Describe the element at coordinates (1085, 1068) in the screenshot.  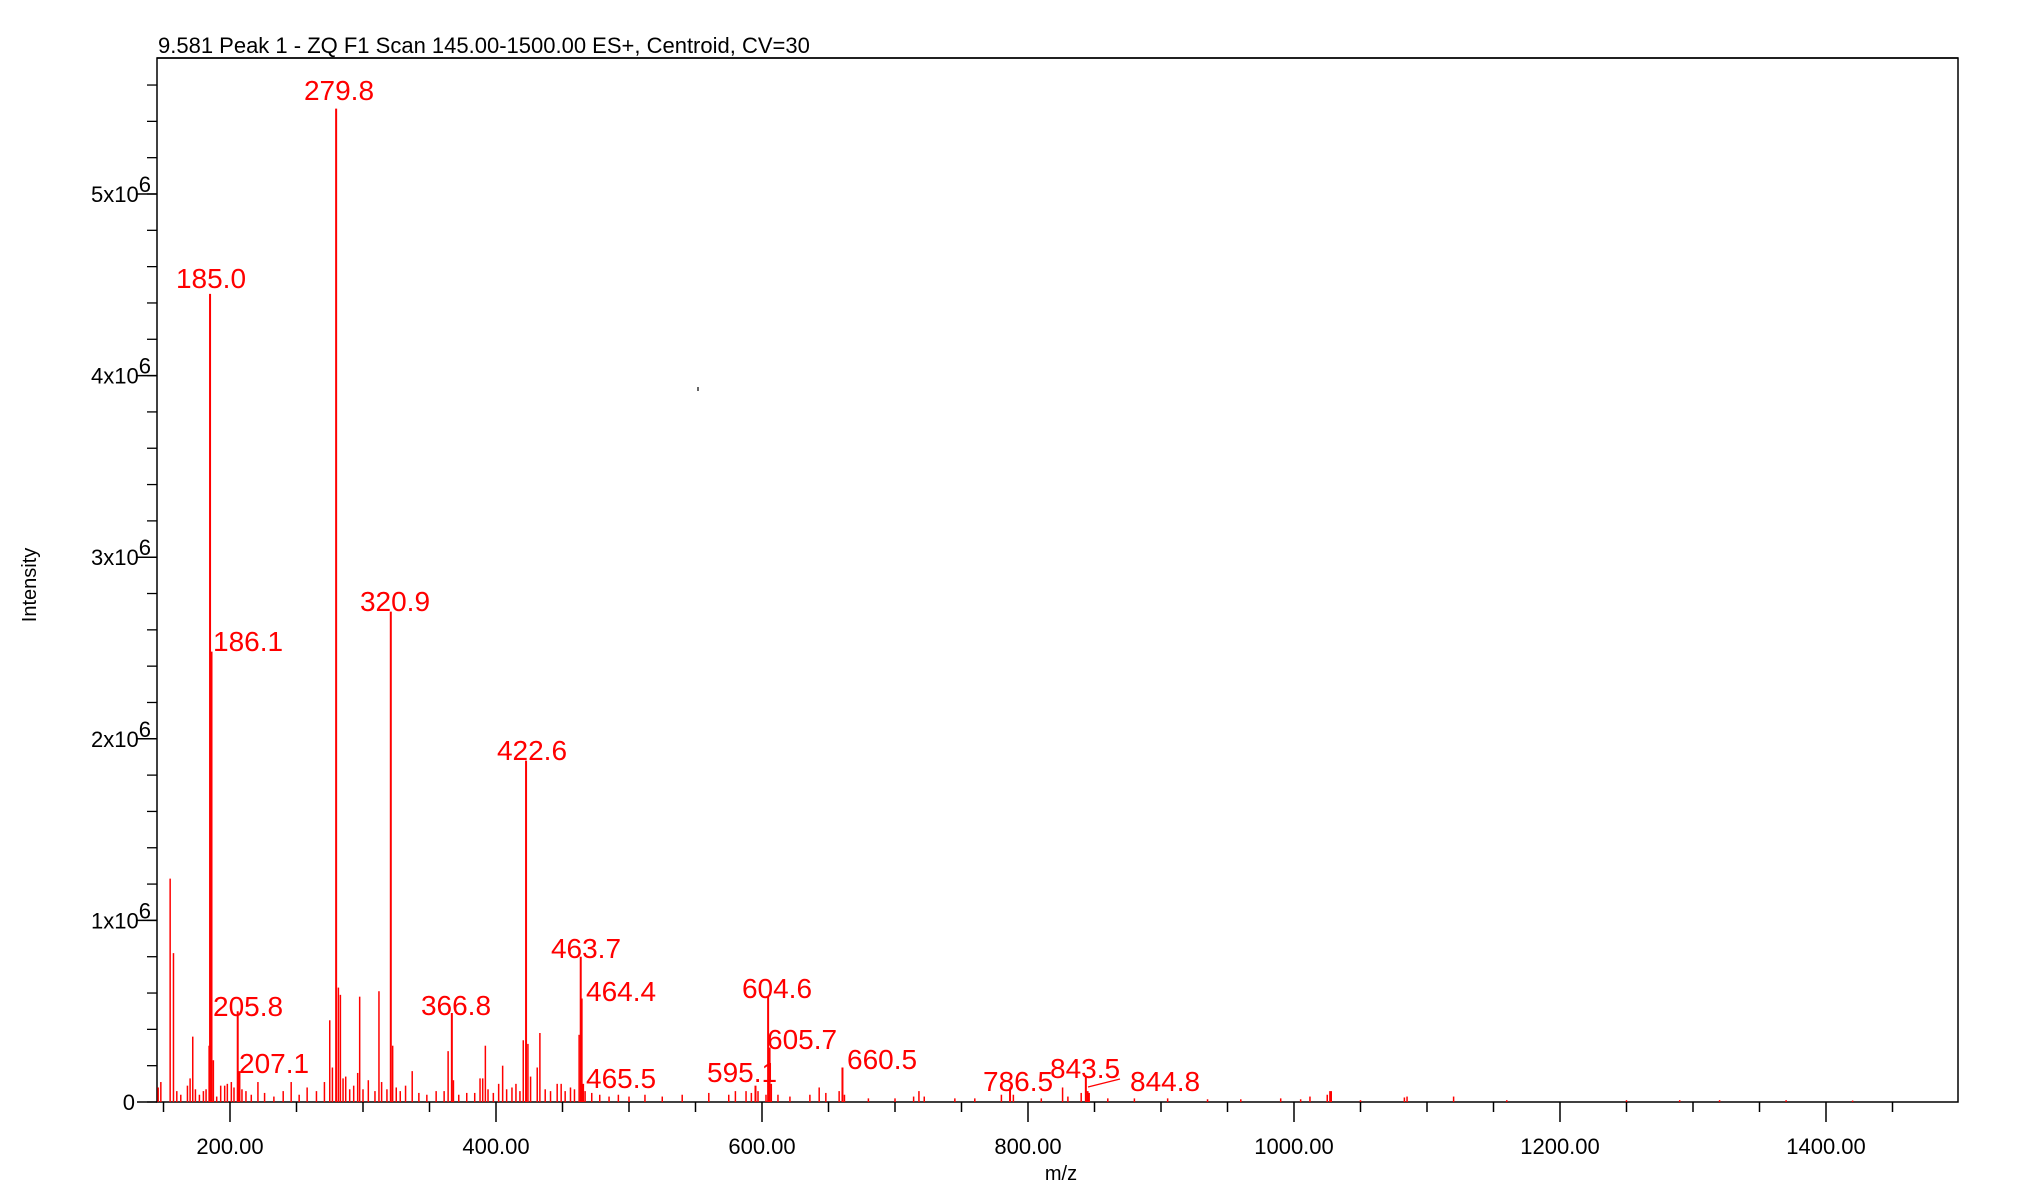
I see `peak-label: 843.5` at that location.